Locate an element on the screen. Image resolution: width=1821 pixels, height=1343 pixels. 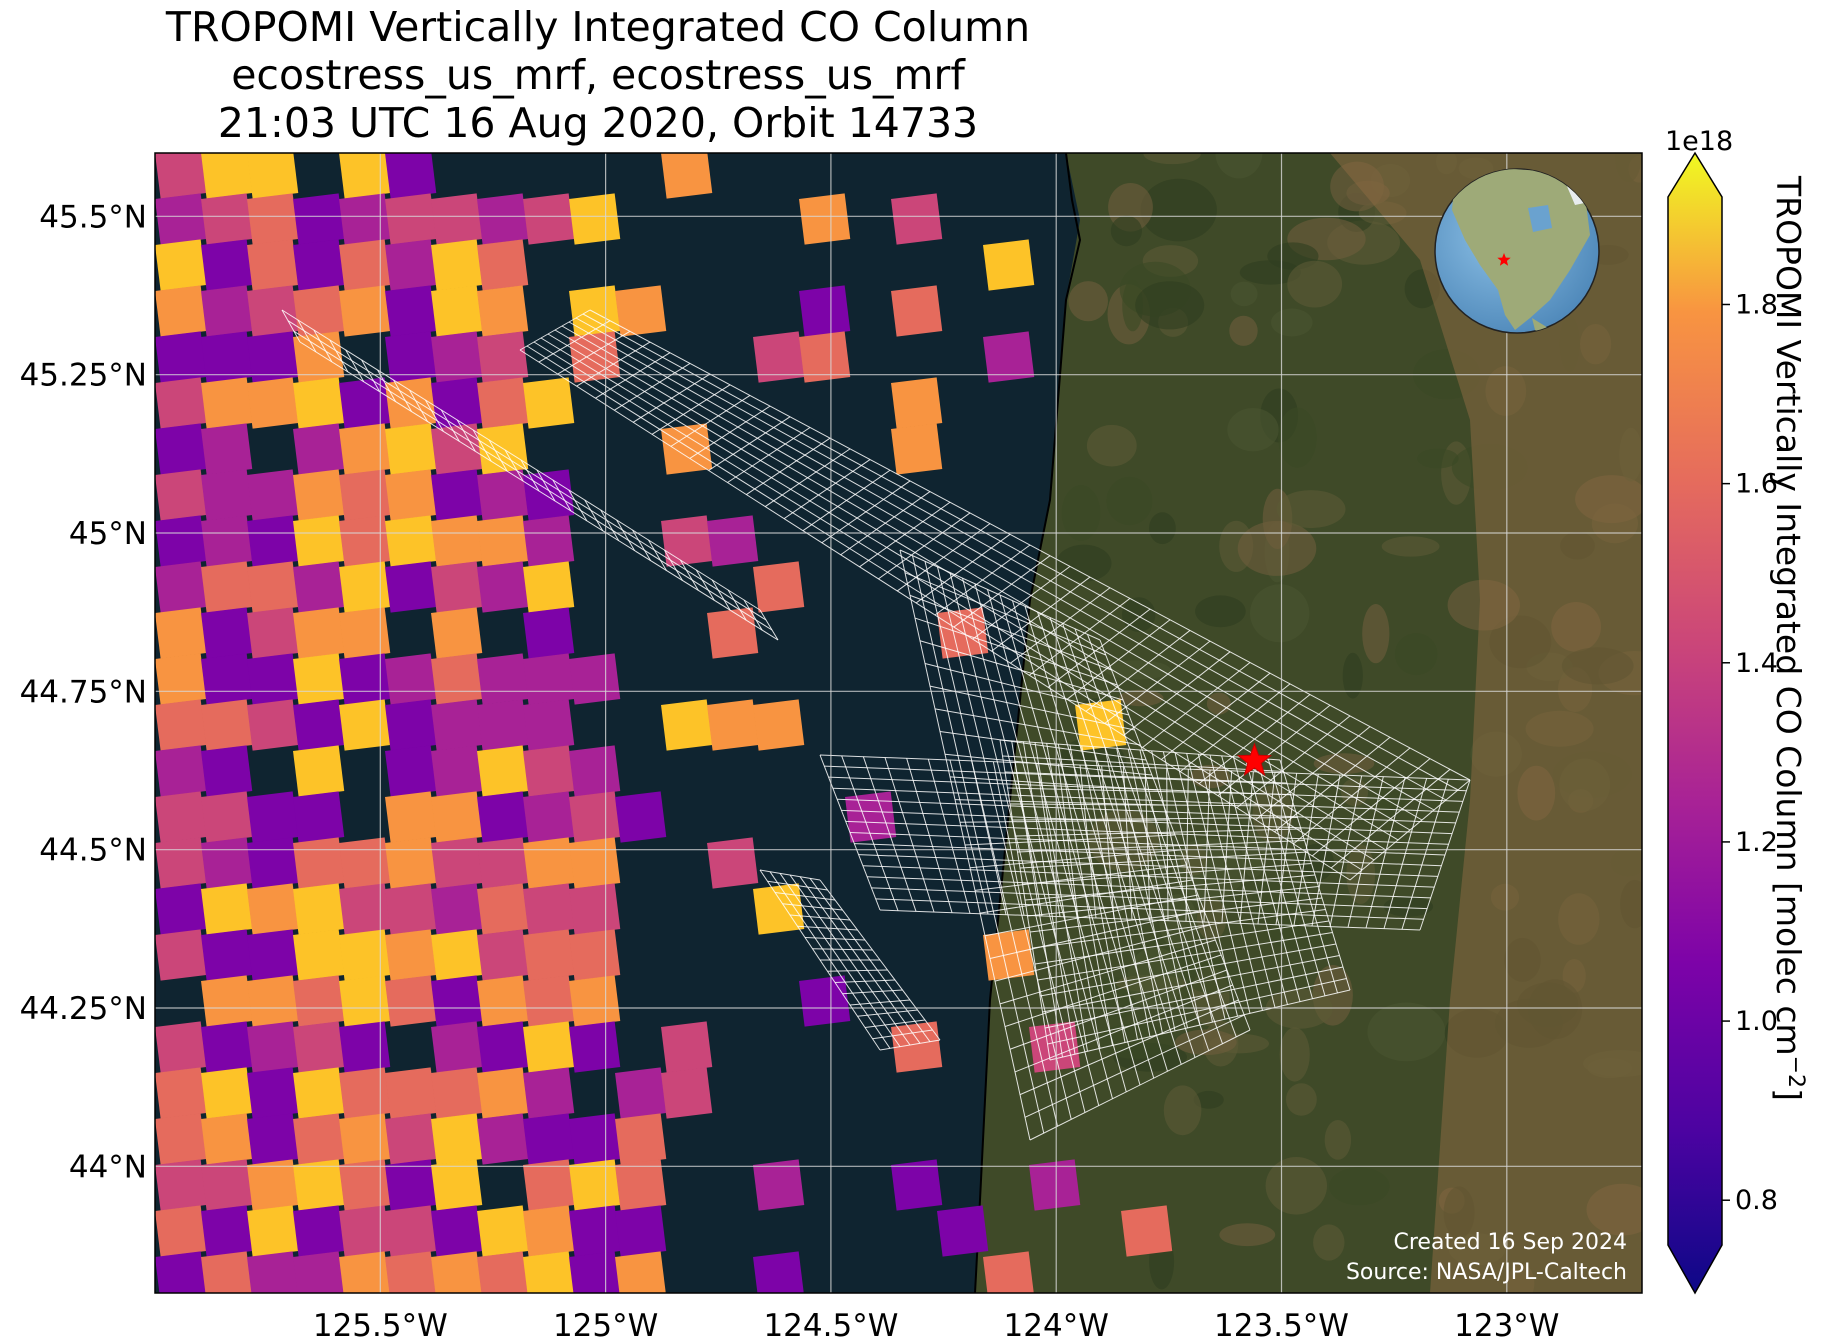
lon-tick-label: 124°W is located at coordinates (1056, 1325).